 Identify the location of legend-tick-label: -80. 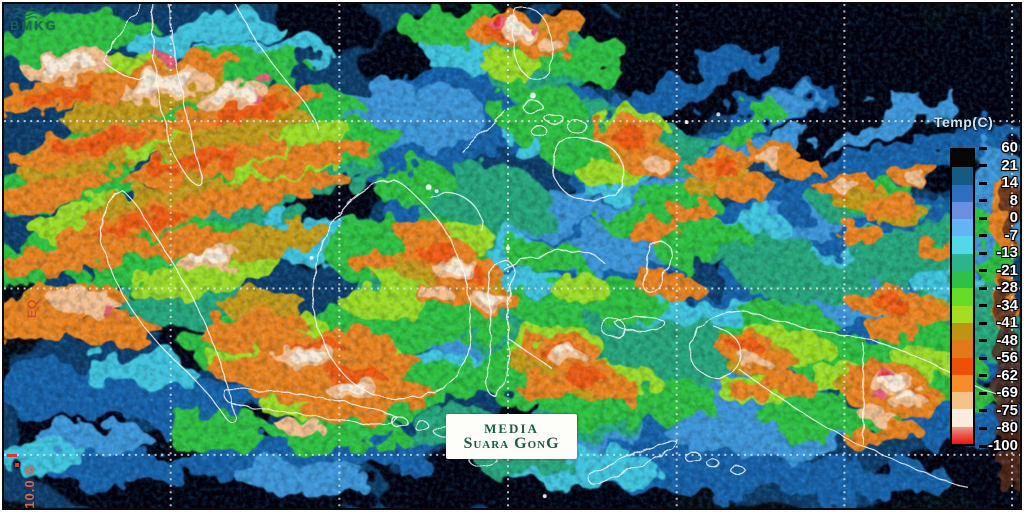
(1007, 428).